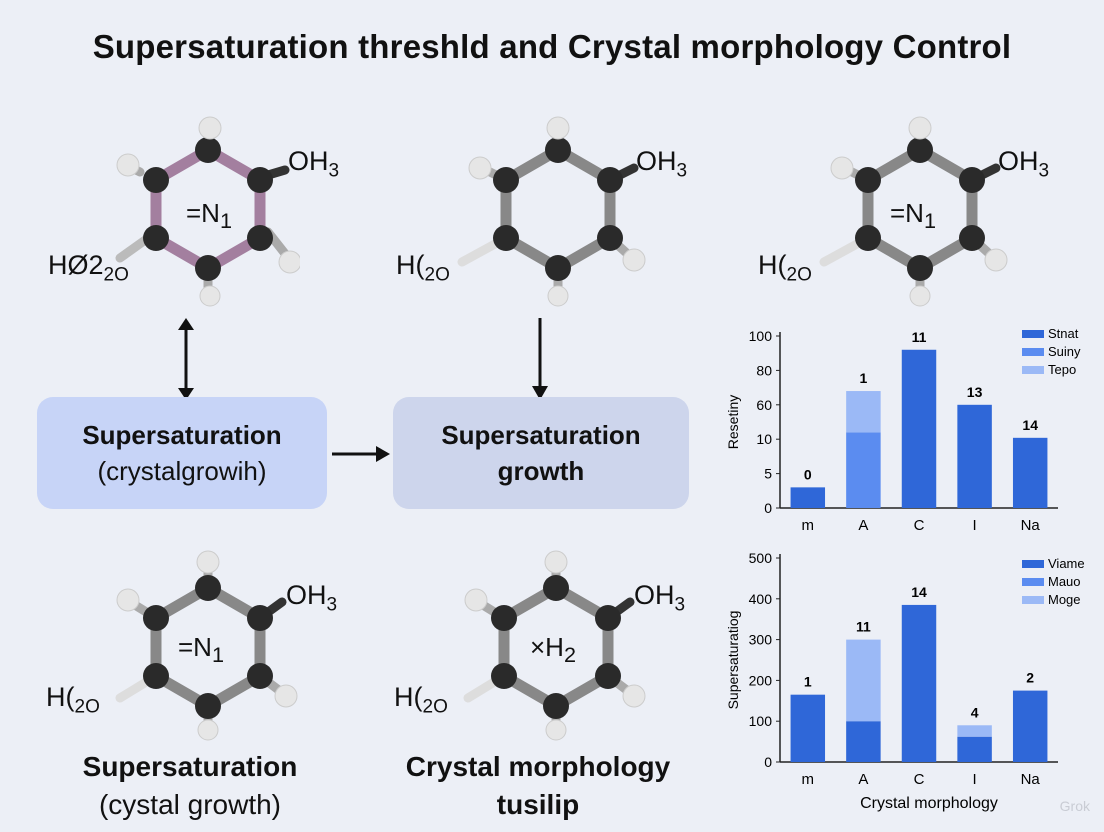  I want to click on watermark: Grok, so click(1074, 806).